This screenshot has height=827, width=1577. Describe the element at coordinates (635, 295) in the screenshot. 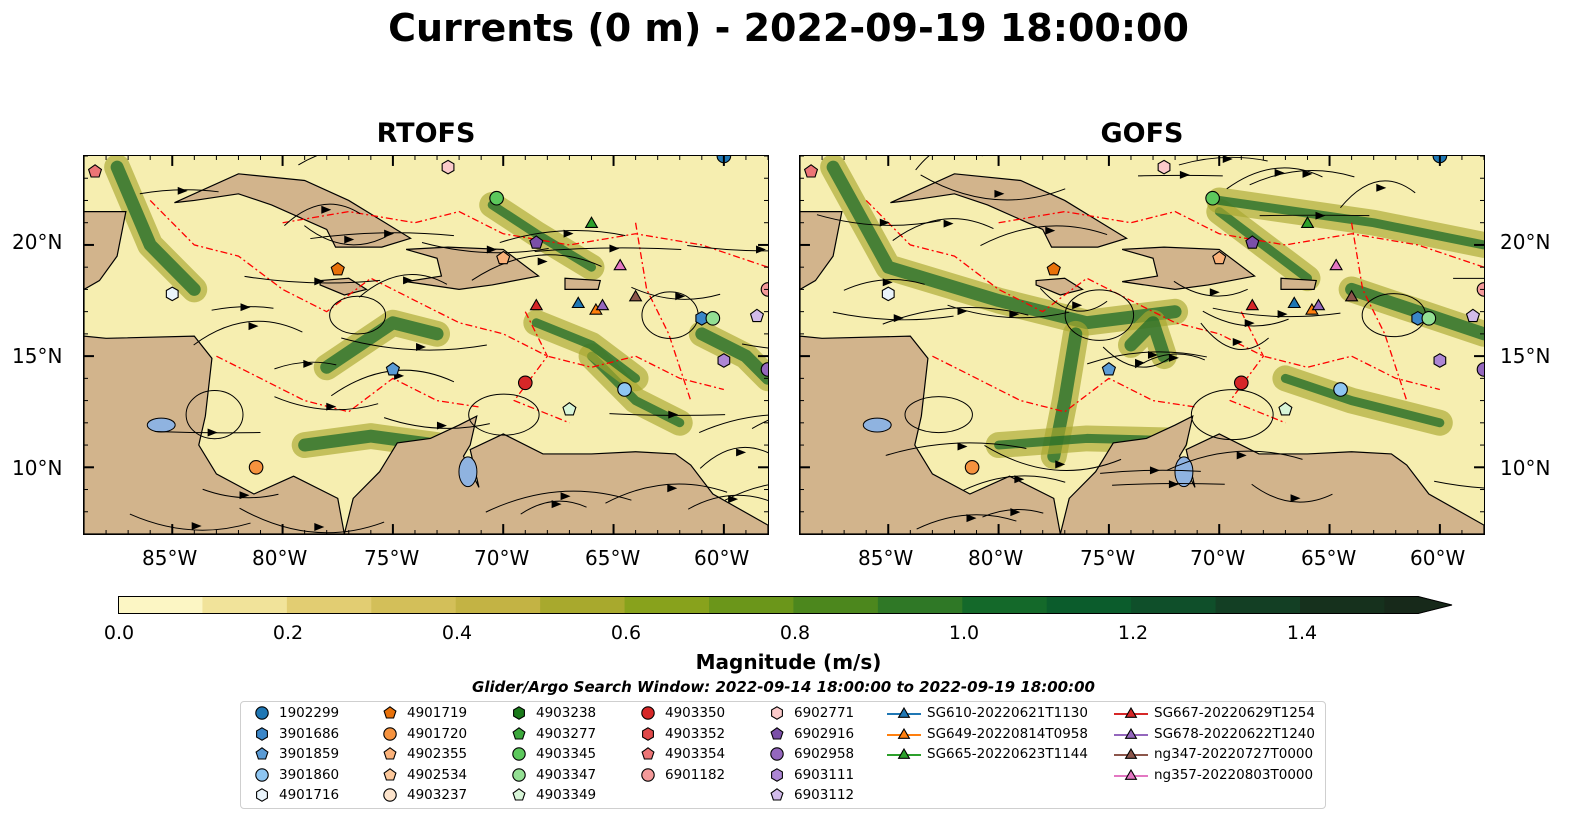

I see `platform-marker-ng347-20220727t0000` at that location.